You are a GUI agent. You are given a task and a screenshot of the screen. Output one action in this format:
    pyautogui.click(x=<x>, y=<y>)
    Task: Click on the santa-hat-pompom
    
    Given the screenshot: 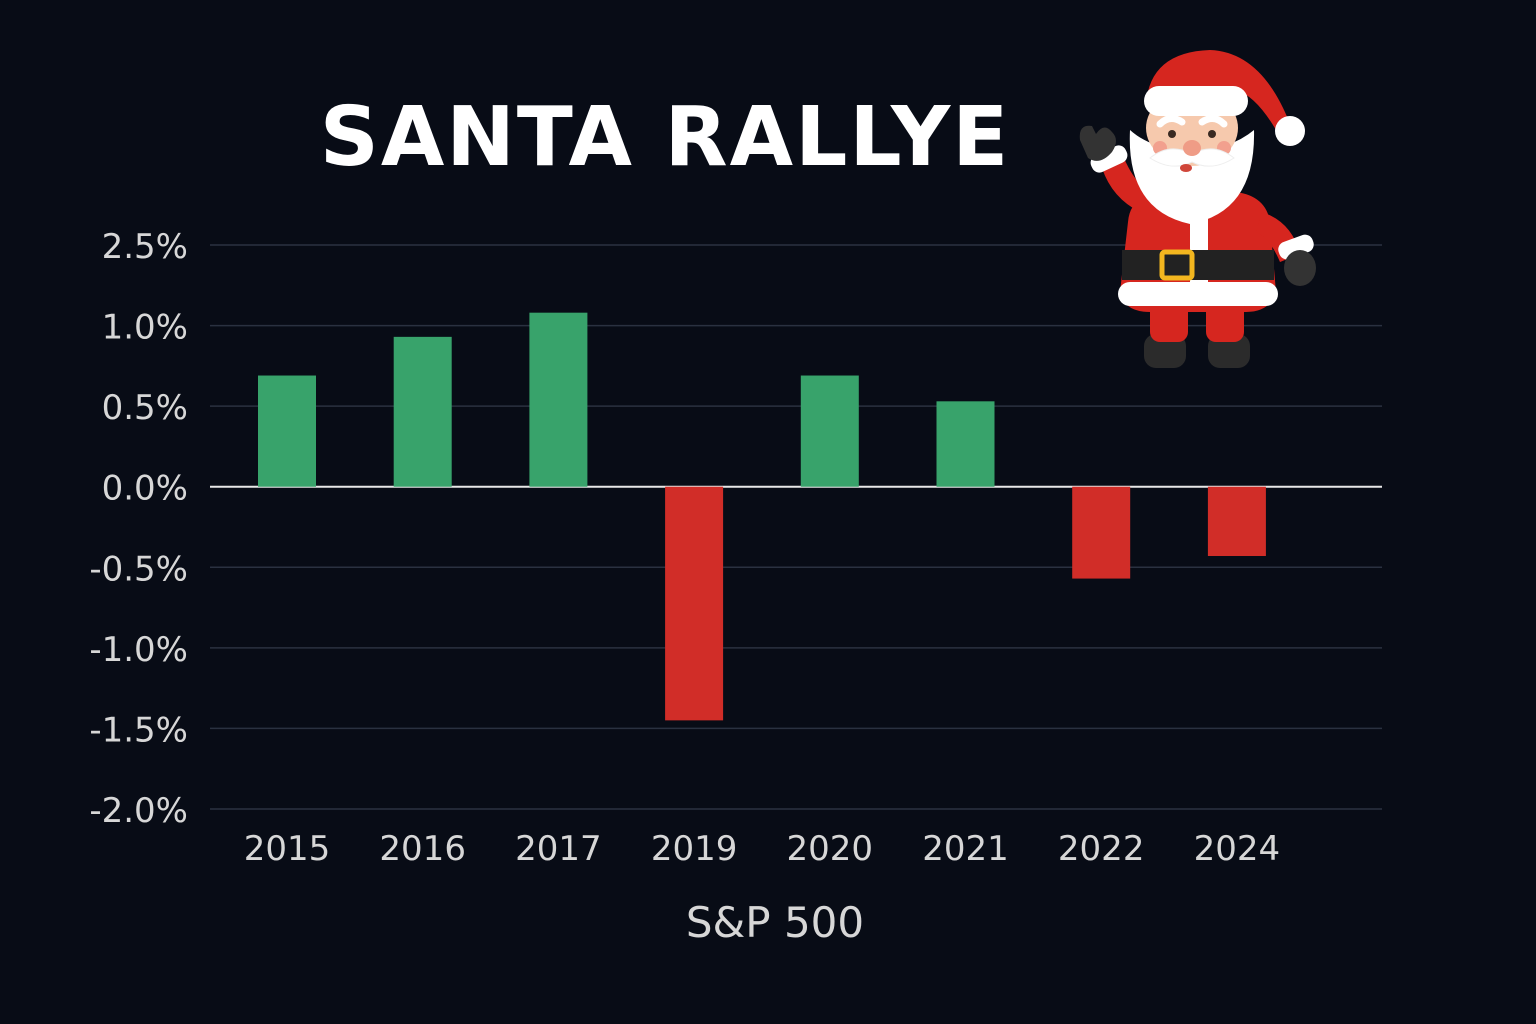 What is the action you would take?
    pyautogui.click(x=1290, y=131)
    